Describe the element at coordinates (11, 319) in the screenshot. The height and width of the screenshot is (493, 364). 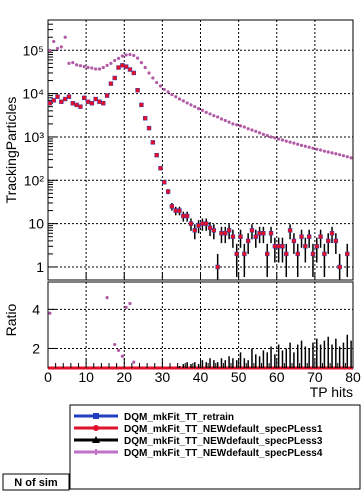
I see `ratio-ylabel: Ratio` at that location.